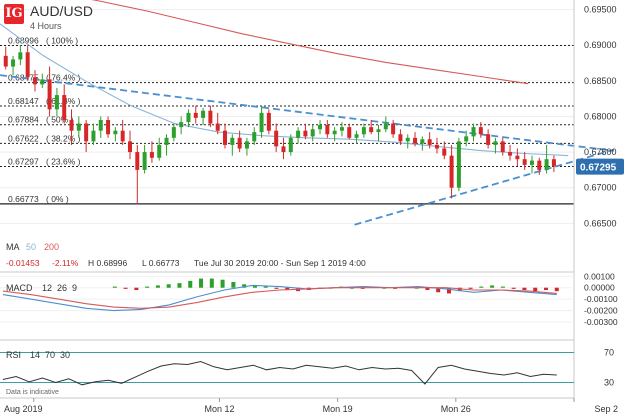  I want to click on rsi-tick-label: 30, so click(609, 383).